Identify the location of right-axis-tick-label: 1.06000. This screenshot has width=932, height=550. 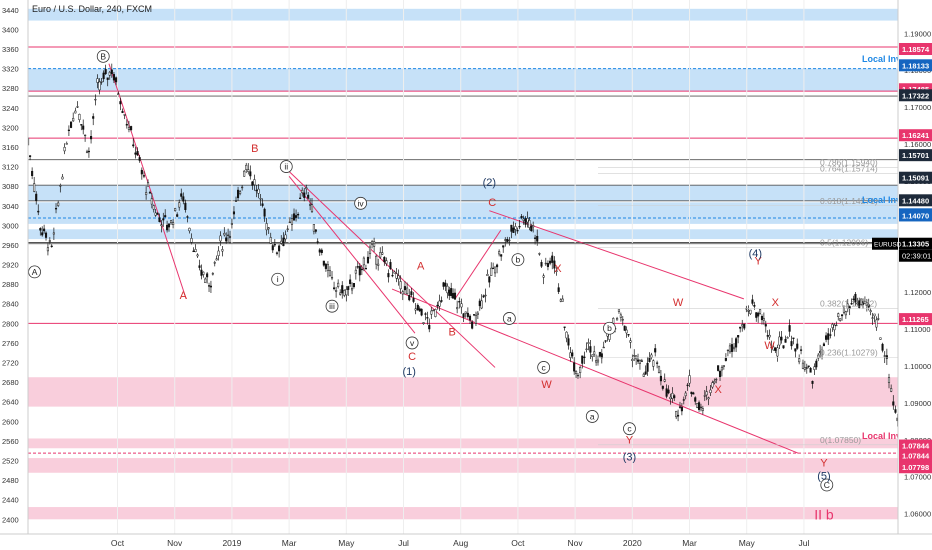
(917, 514).